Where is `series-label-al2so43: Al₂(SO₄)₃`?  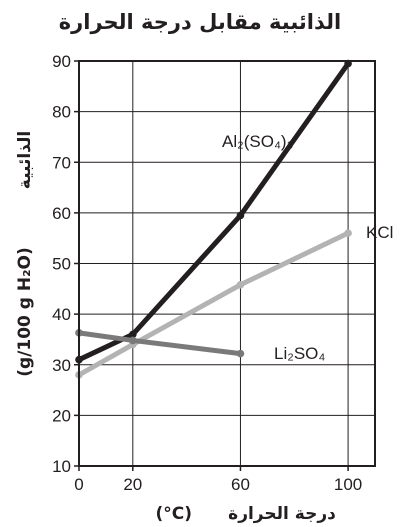 series-label-al2so43: Al₂(SO₄)₃ is located at coordinates (257, 141).